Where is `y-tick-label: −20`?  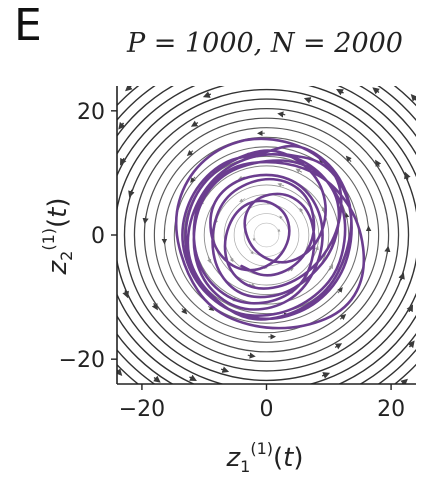
y-tick-label: −20 is located at coordinates (82, 360).